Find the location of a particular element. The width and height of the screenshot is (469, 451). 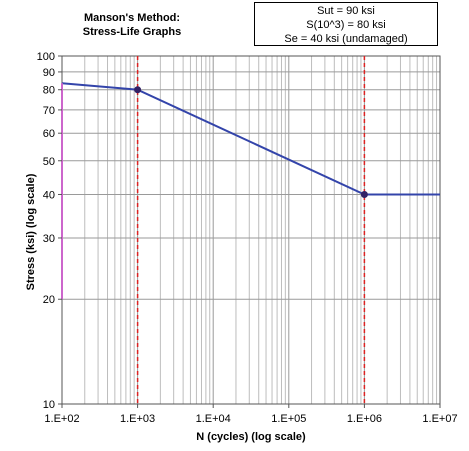

x-tick-label: 1.E+04 is located at coordinates (213, 419).